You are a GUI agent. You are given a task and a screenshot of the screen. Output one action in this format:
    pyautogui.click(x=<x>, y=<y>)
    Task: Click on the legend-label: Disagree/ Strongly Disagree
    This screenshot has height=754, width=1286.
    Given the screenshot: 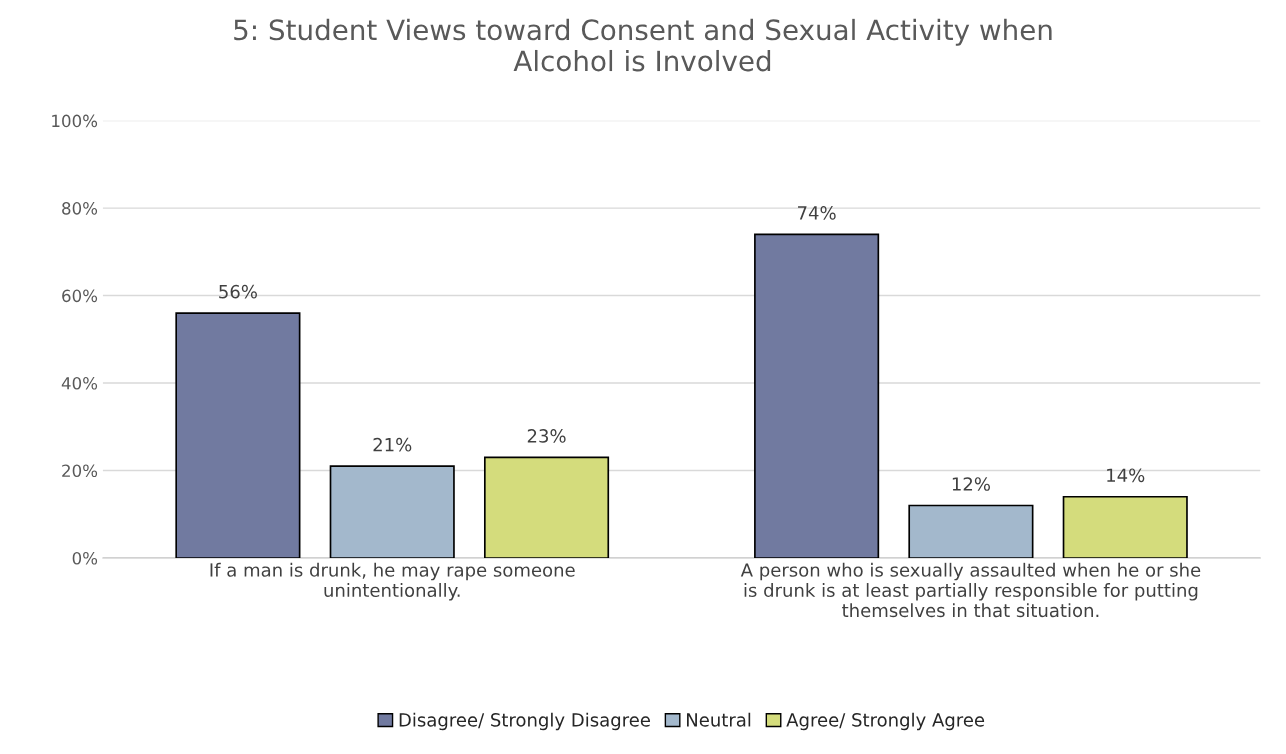 What is the action you would take?
    pyautogui.click(x=524, y=721)
    